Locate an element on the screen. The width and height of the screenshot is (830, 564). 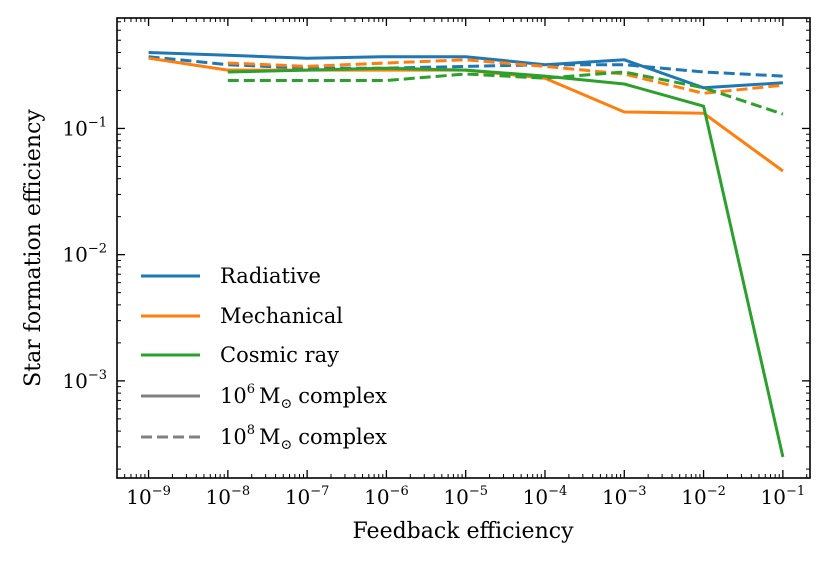
x-tick-label: 10⁻⁷ is located at coordinates (307, 496).